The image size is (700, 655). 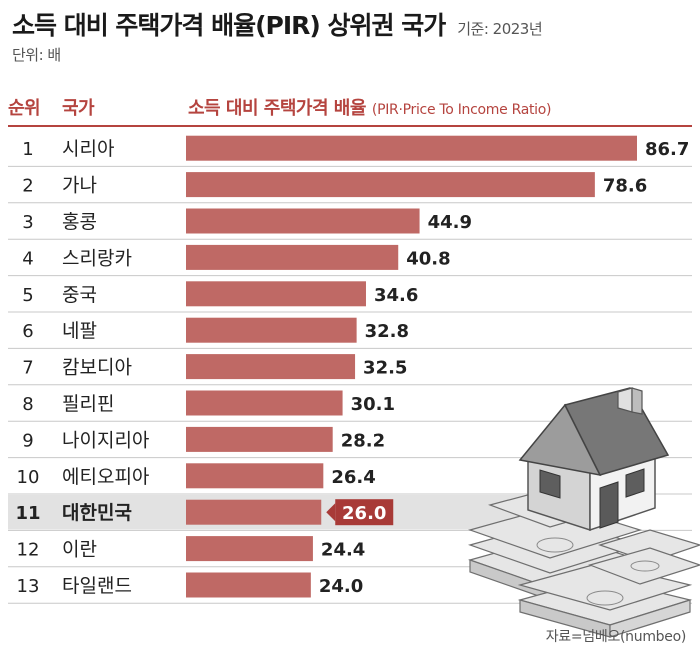 I want to click on rank-label: 12, so click(x=28, y=550).